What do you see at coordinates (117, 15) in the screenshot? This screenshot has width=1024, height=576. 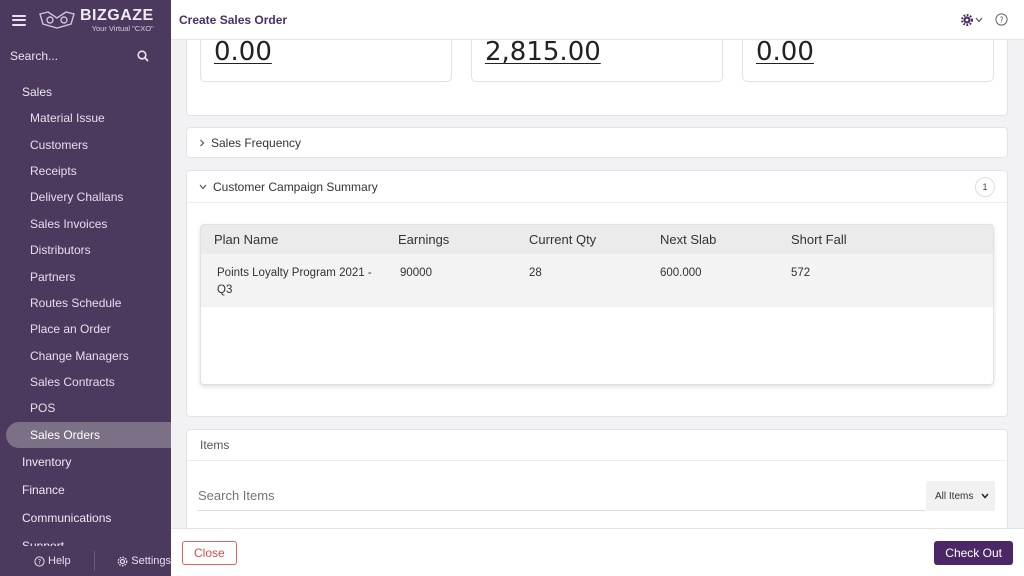 I see `brand-name: BIZGAZE` at bounding box center [117, 15].